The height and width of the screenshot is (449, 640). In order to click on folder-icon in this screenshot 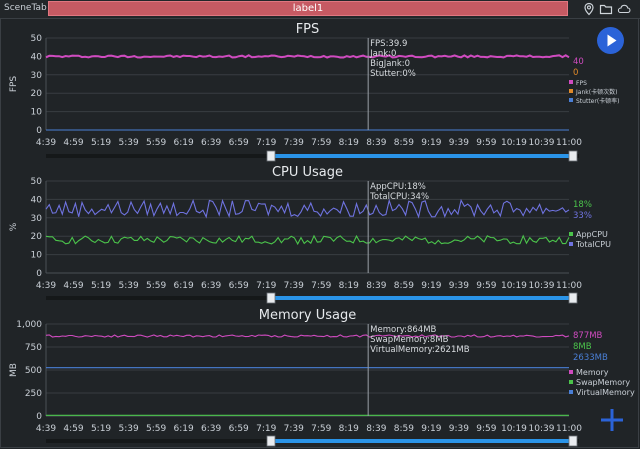, I will do `click(606, 9)`.